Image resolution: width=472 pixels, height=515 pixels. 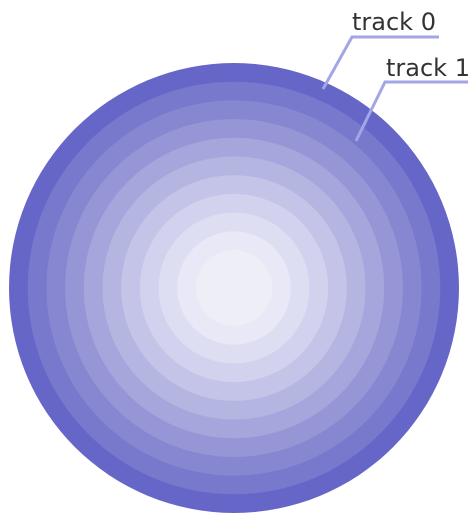 I want to click on track-0-label: track 0, so click(x=394, y=22).